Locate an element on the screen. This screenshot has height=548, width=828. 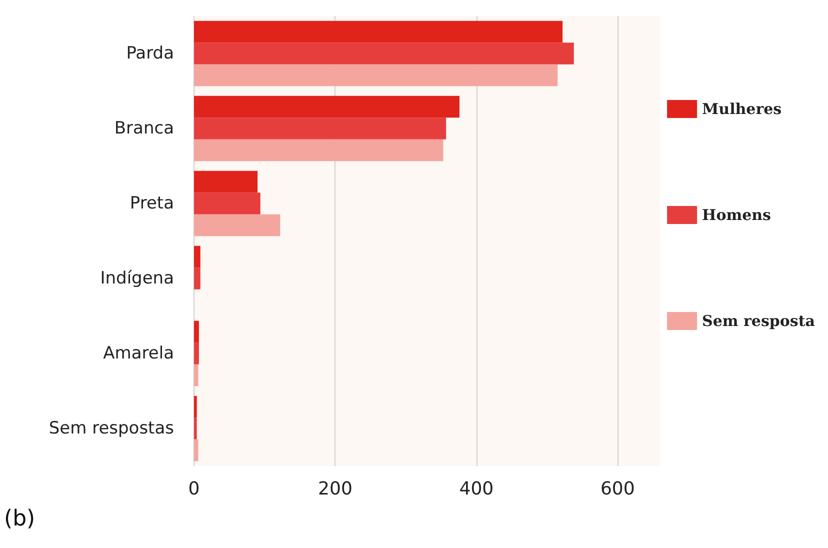
y-tick-label: Branca is located at coordinates (144, 128).